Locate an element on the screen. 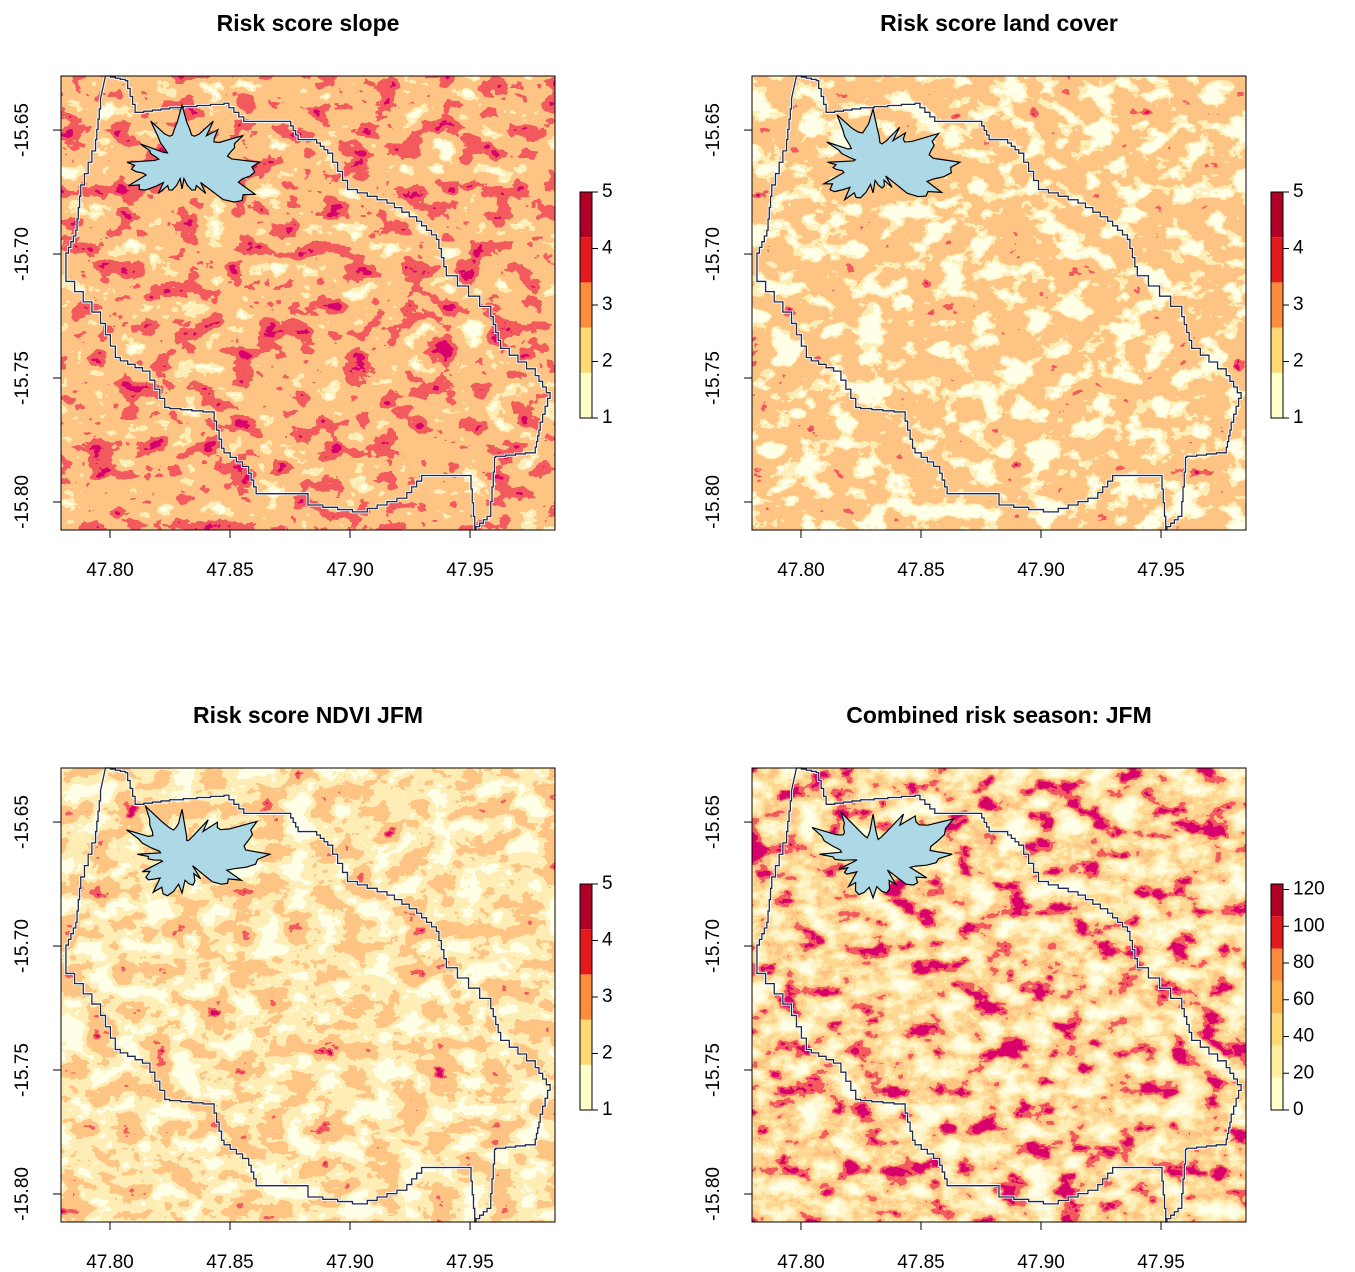 This screenshot has height=1272, width=1355. panel-title: Risk score NDVI JFM is located at coordinates (308, 715).